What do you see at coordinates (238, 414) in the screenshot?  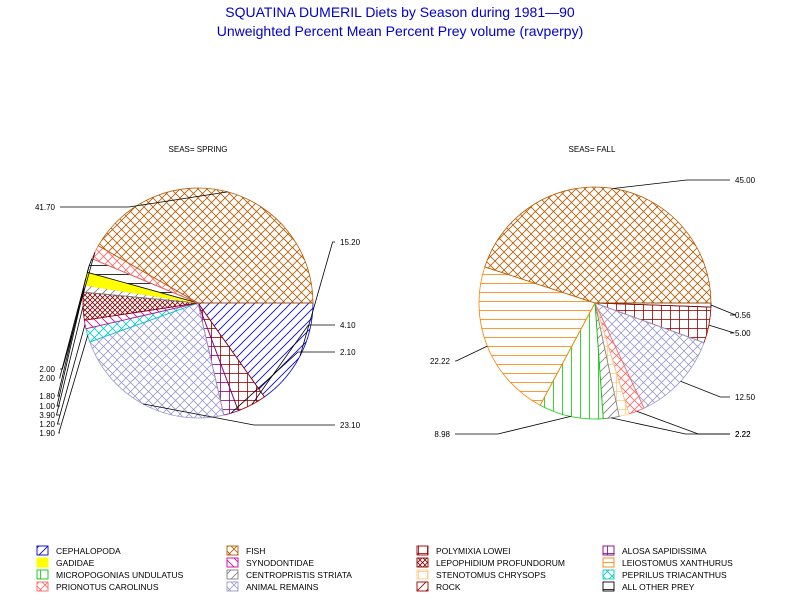 I see `pie-spring-leader-animal-remains` at bounding box center [238, 414].